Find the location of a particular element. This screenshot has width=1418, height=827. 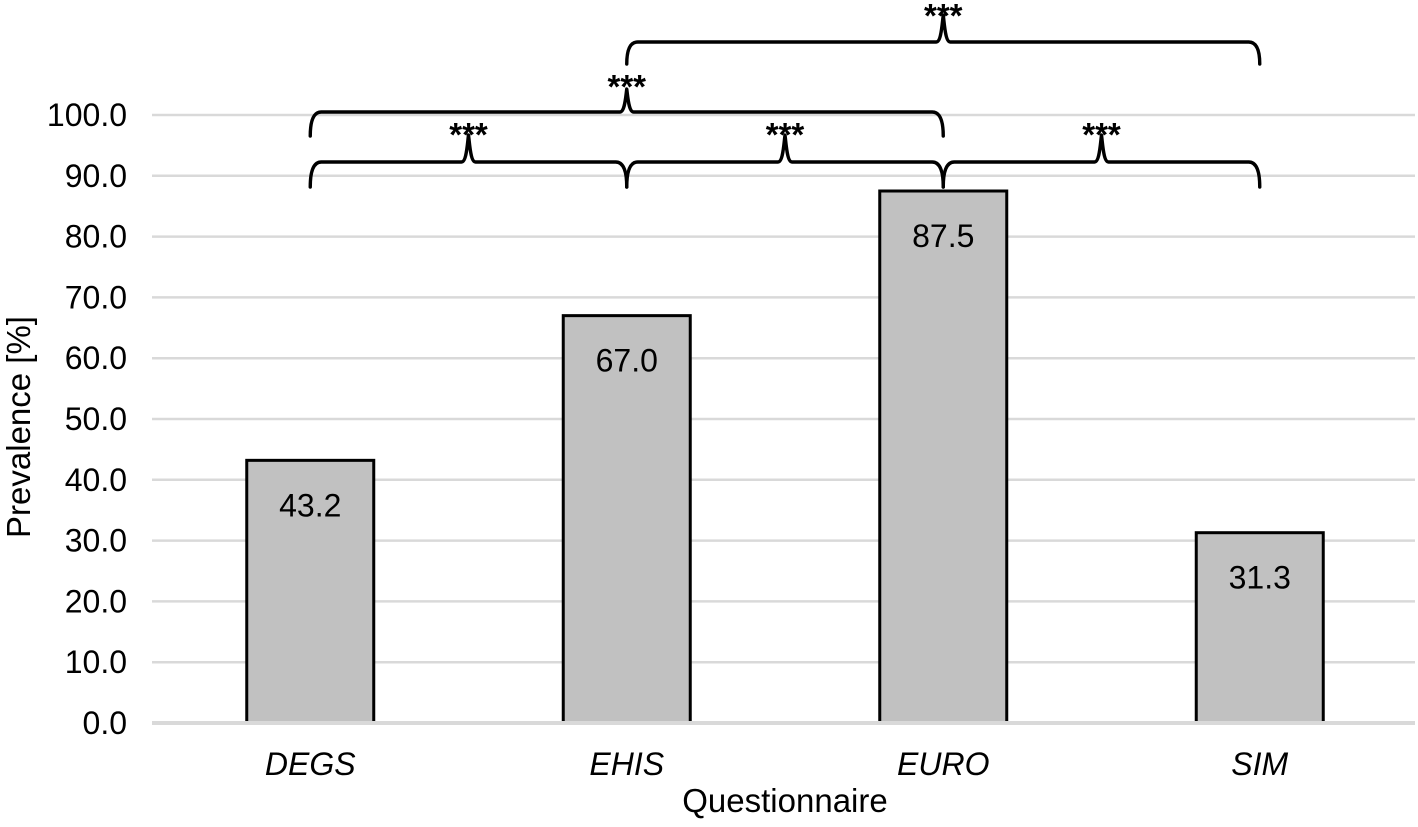

y-tick-label: 30.0 is located at coordinates (96, 541).